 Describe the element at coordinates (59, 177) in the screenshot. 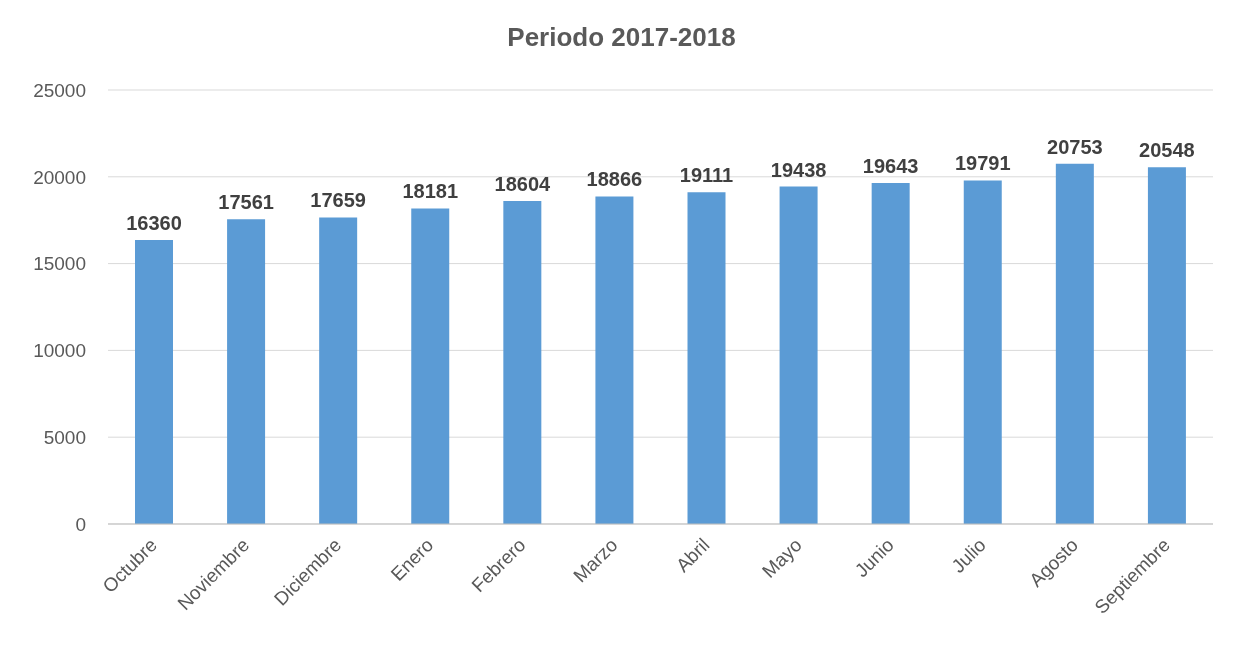

I see `y-tick-label: 20000` at that location.